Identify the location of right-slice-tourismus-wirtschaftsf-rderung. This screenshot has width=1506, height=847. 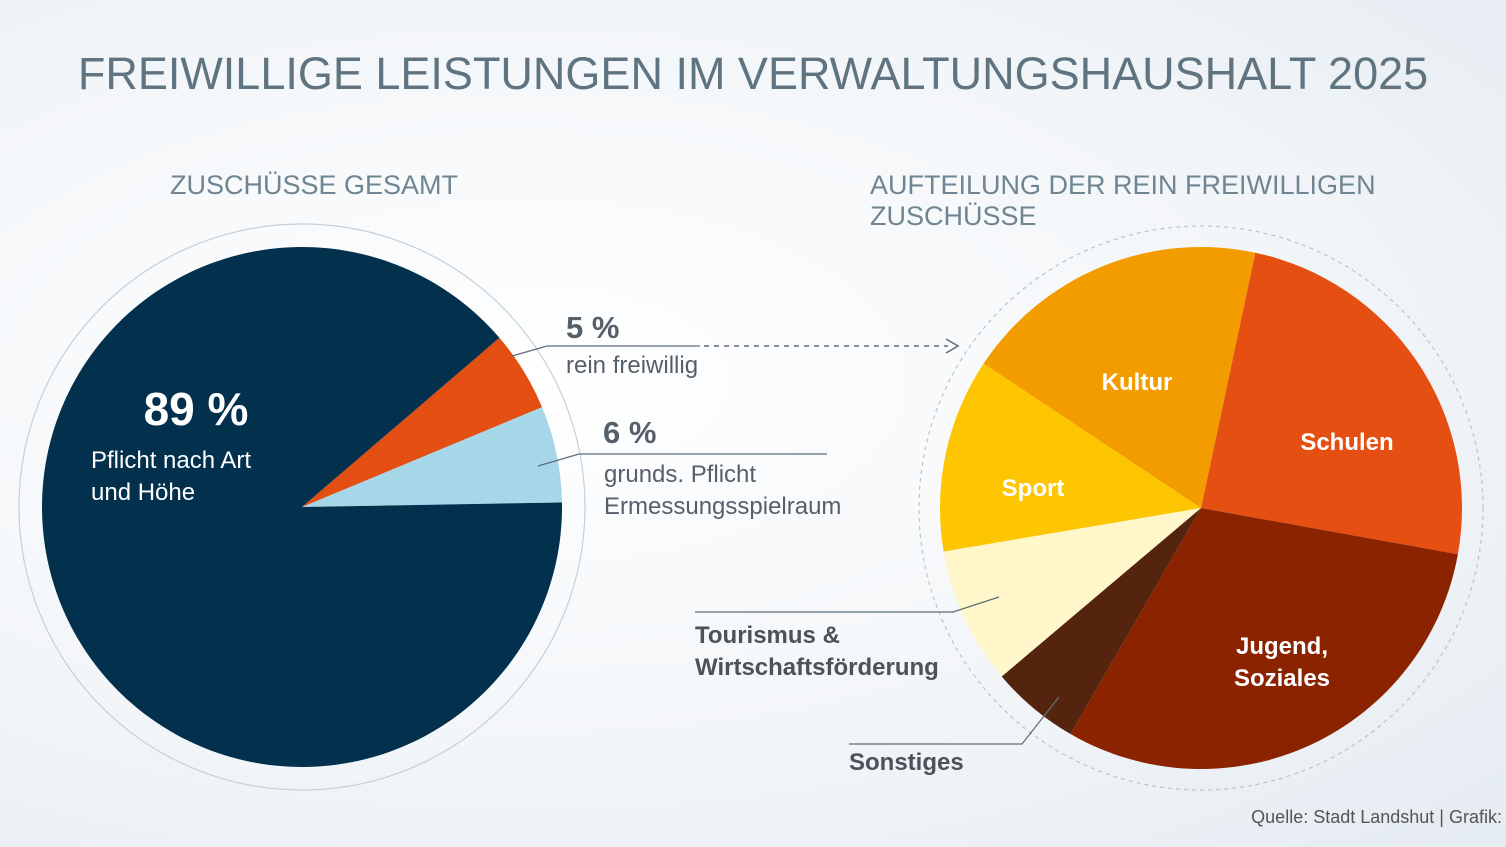
(1072, 592).